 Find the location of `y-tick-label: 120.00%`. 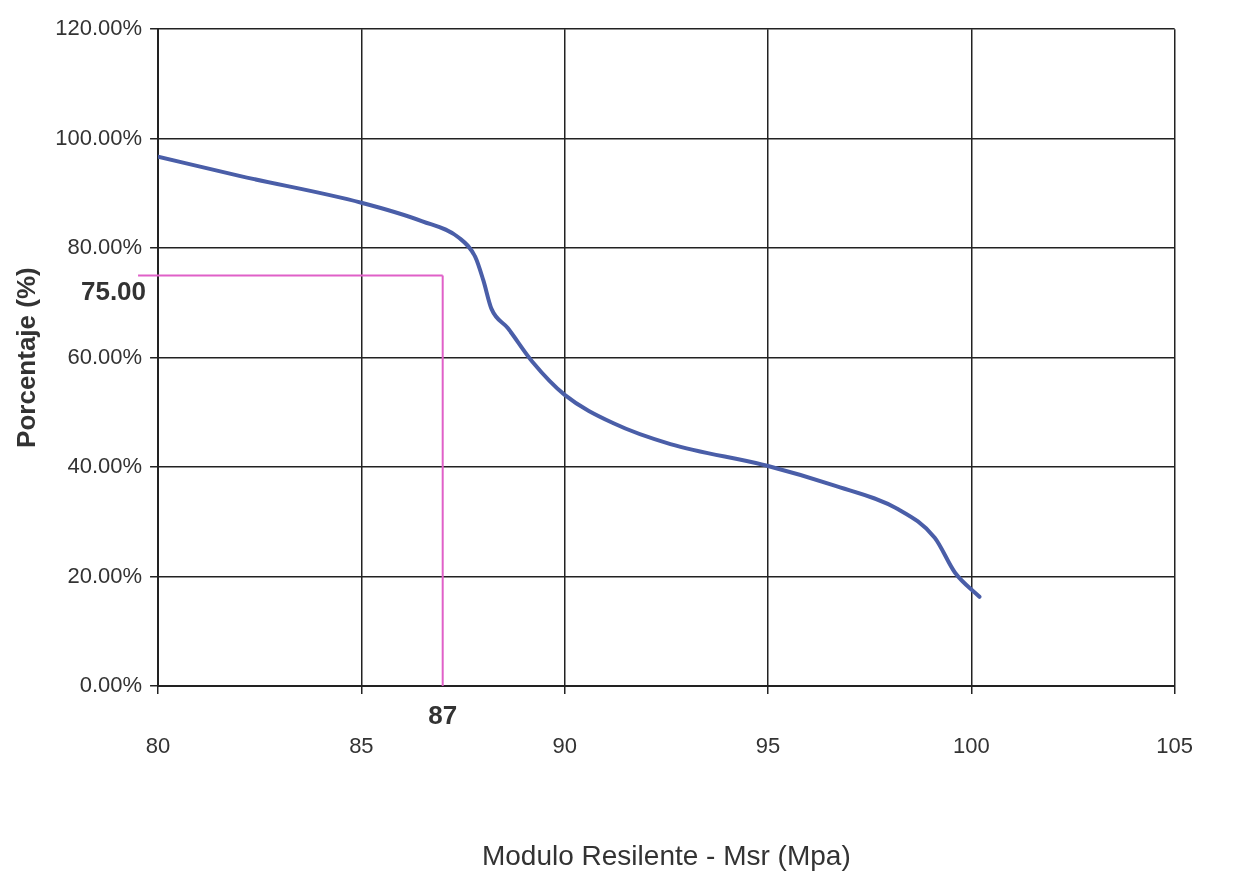

y-tick-label: 120.00% is located at coordinates (99, 28).